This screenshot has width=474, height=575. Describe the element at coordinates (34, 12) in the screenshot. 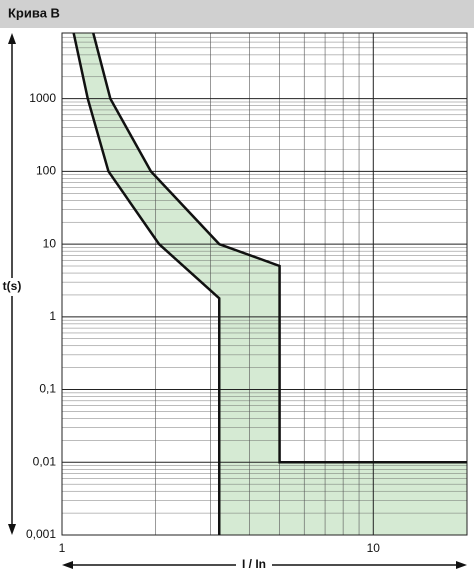

I see `chart-title: Крива B` at that location.